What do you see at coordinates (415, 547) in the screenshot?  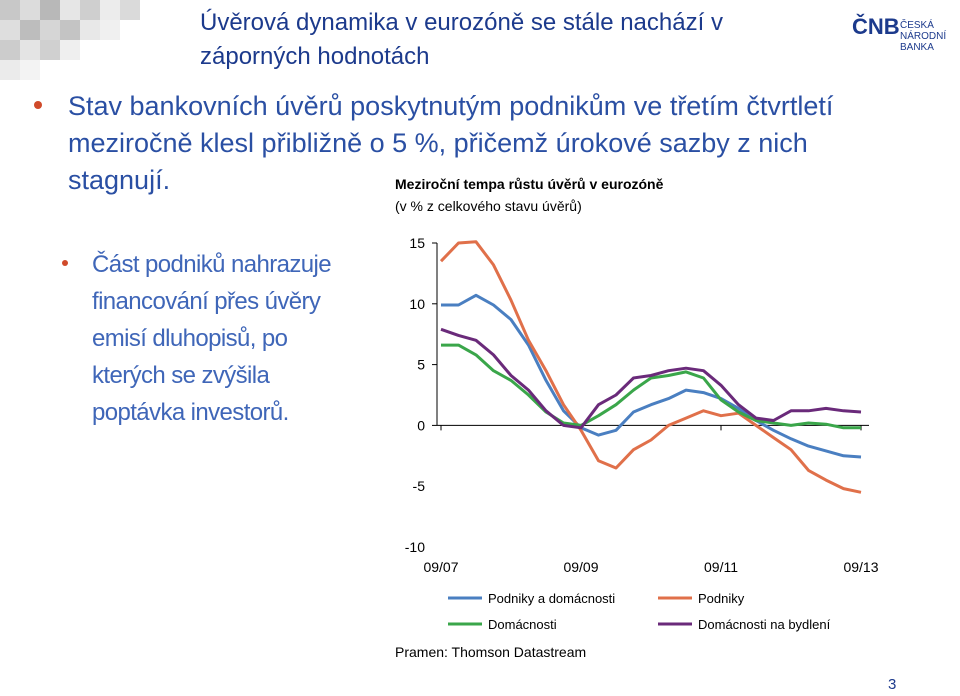 I see `y-tick-label: -10` at bounding box center [415, 547].